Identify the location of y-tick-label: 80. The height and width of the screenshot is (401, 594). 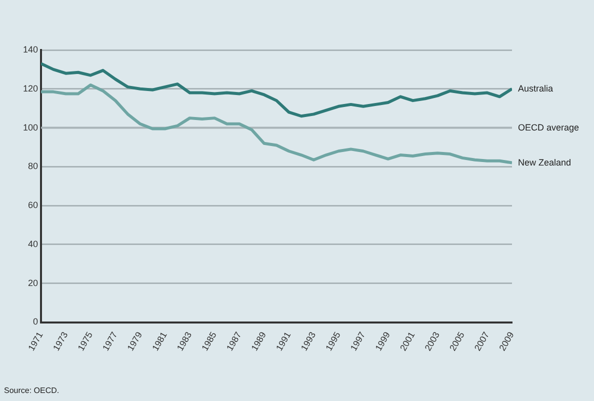
(33, 166).